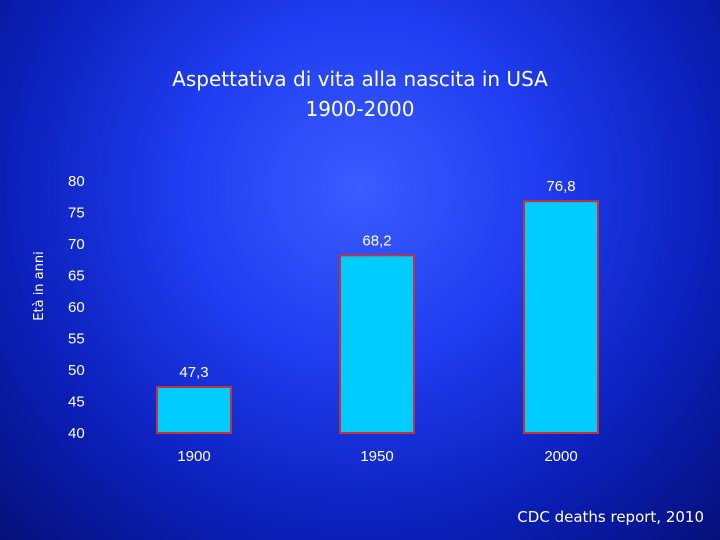 The height and width of the screenshot is (540, 720). Describe the element at coordinates (76, 213) in the screenshot. I see `y-tick-label: 75` at that location.